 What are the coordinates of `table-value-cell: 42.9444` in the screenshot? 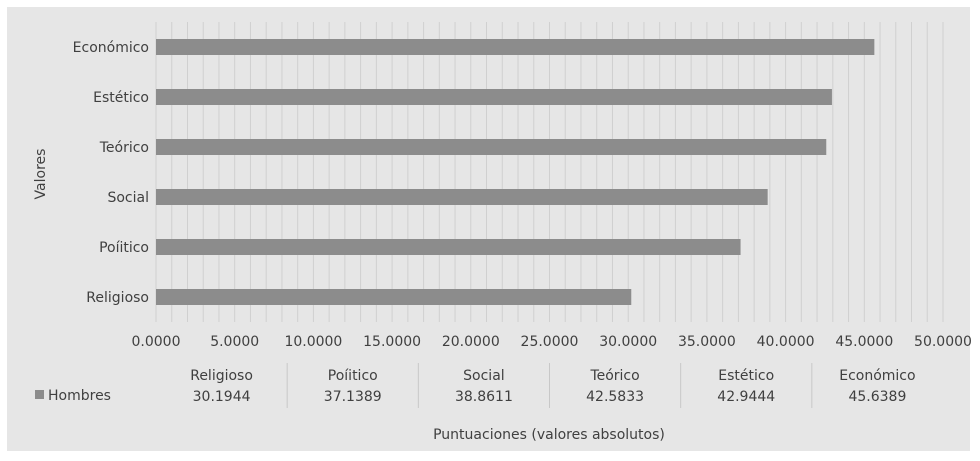 It's located at (746, 397).